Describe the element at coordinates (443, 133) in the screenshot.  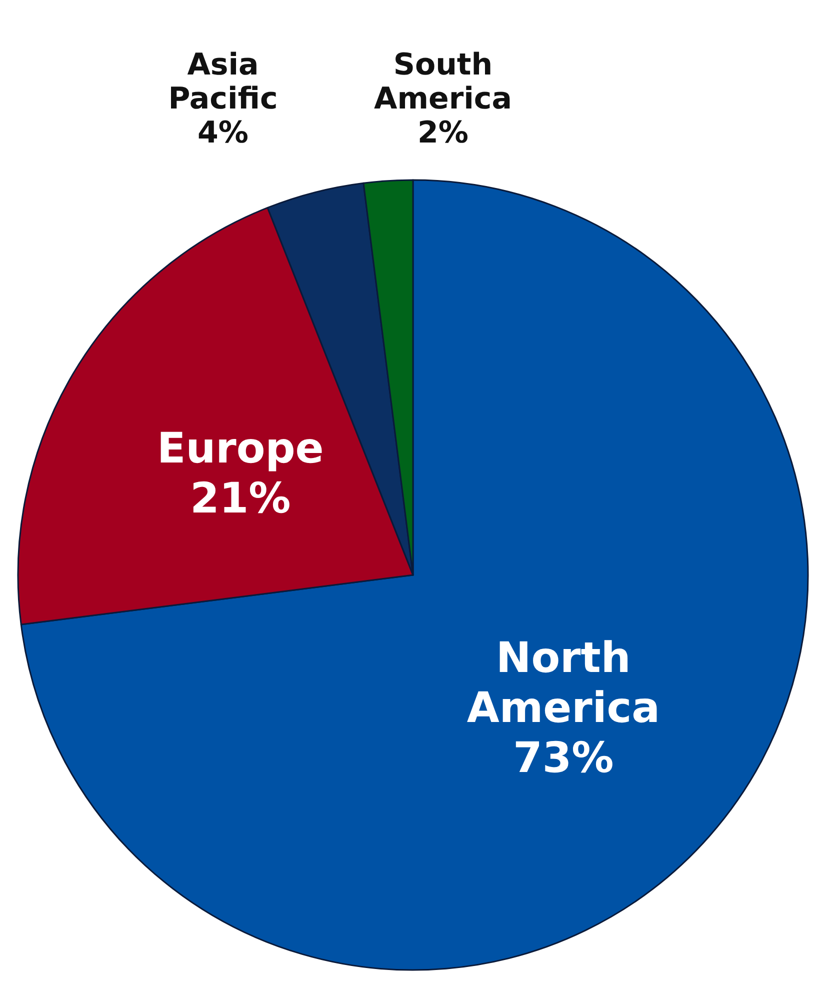
I see `data-label: 2%` at that location.